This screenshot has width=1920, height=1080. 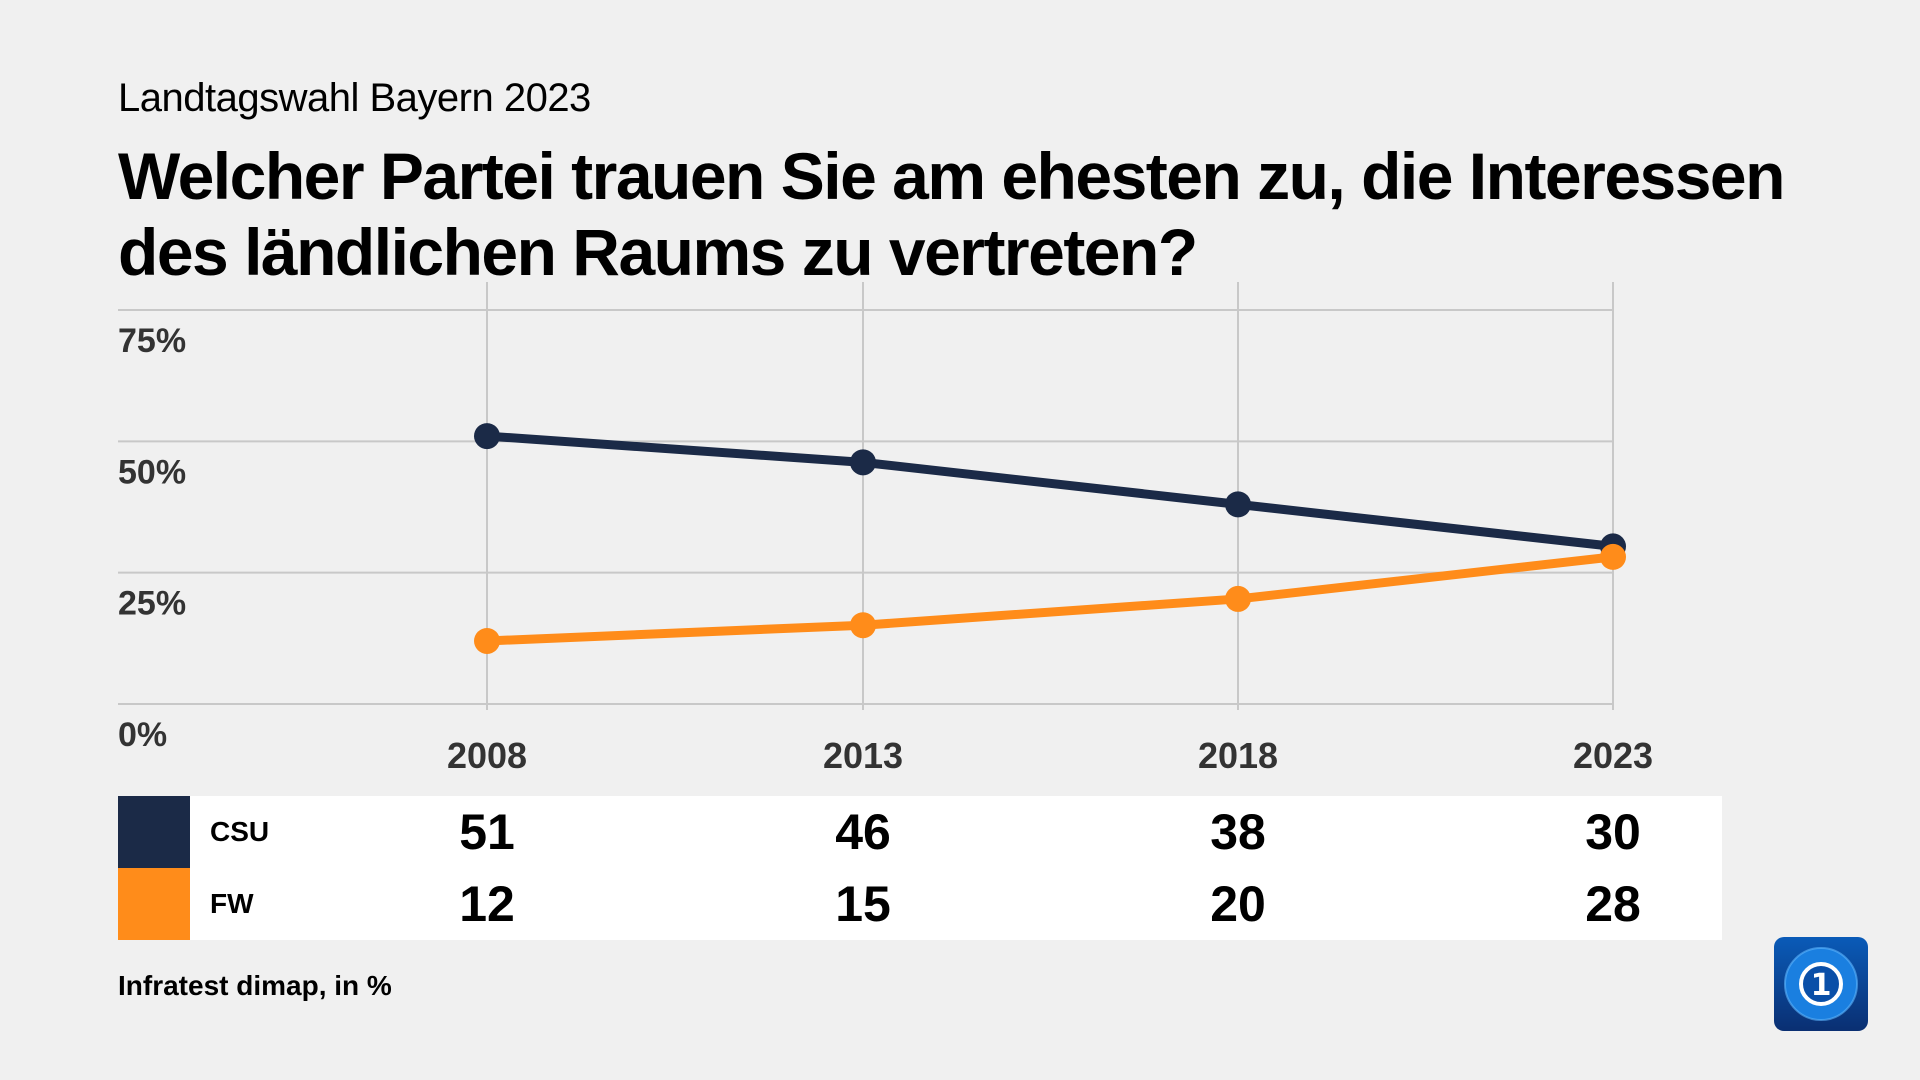 I want to click on values-table: CSU 51 46 38 30 FW 12 15 20 28, so click(x=920, y=868).